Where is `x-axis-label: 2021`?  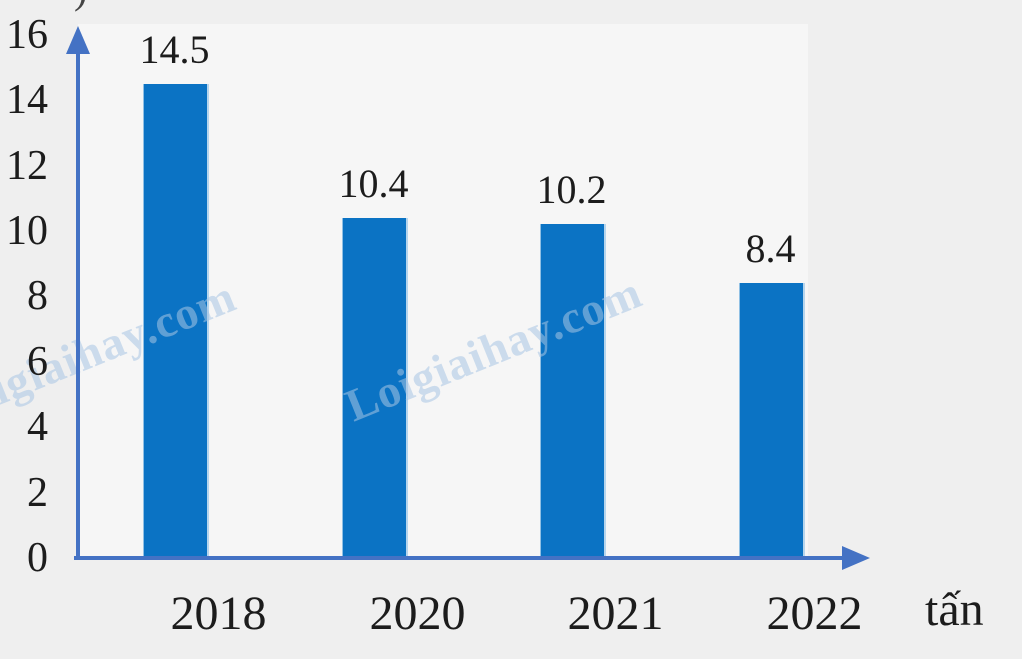 x-axis-label: 2021 is located at coordinates (615, 613).